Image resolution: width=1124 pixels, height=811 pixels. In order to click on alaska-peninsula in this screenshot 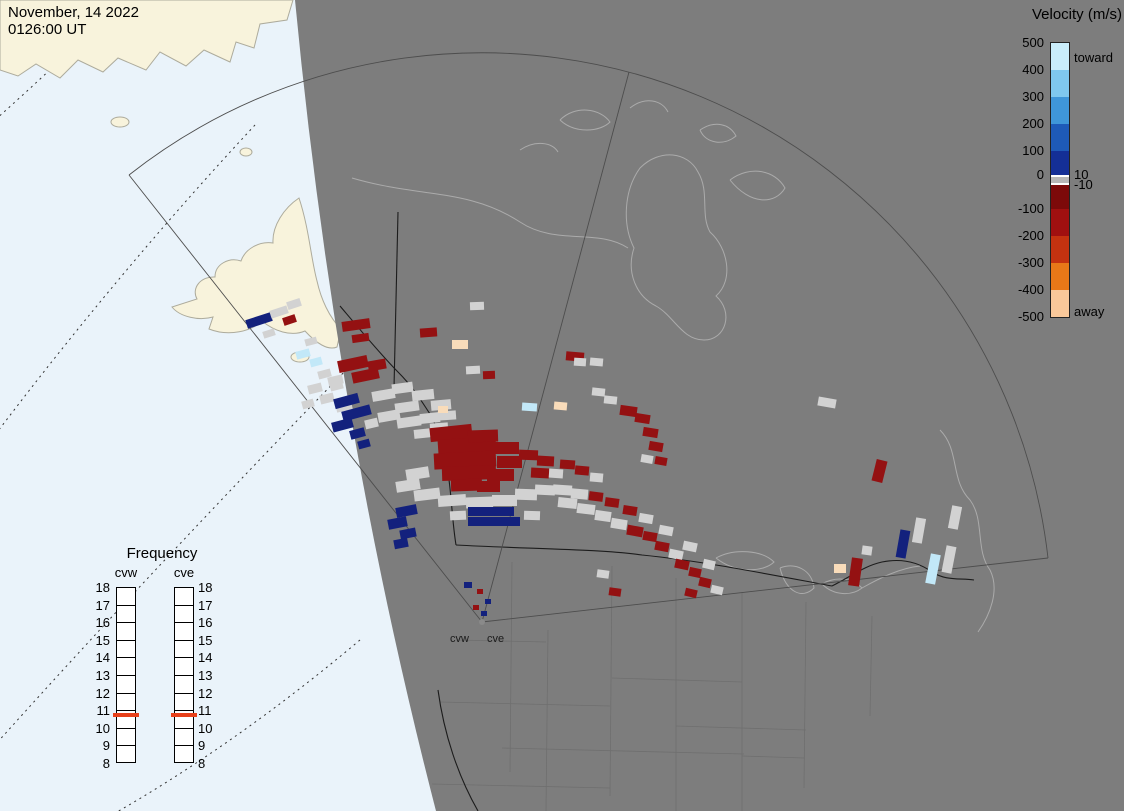, I will do `click(256, 273)`.